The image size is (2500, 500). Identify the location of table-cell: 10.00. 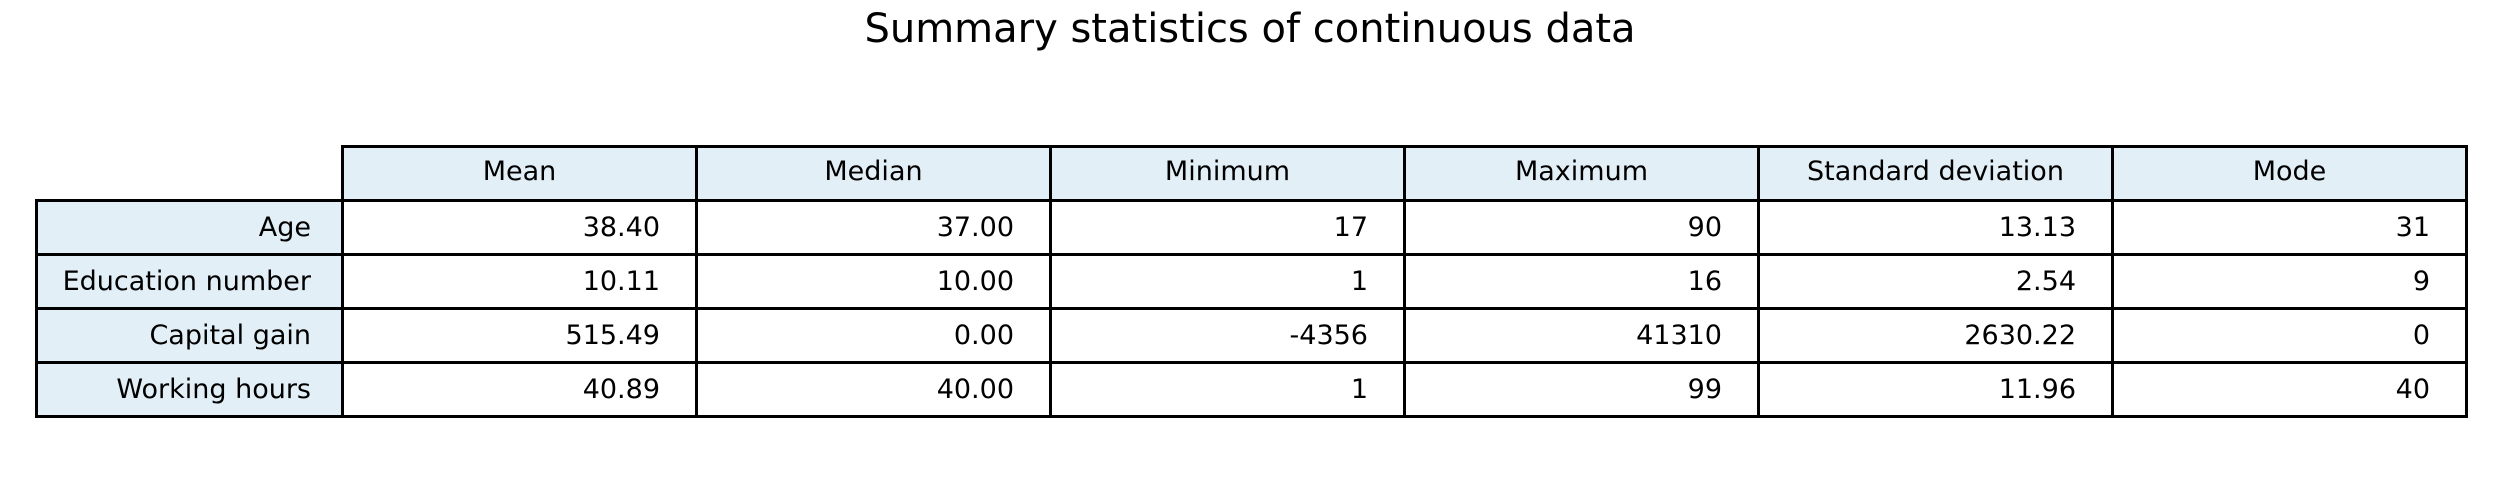
(873, 281).